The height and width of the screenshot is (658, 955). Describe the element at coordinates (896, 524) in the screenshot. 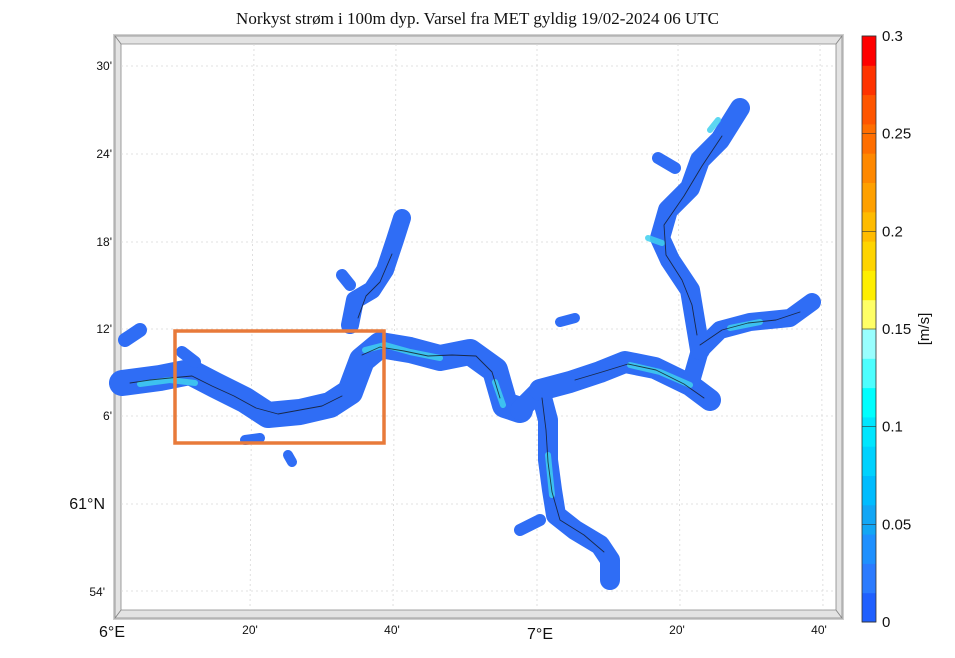

I see `colorbar-tick-label: 0.05` at that location.